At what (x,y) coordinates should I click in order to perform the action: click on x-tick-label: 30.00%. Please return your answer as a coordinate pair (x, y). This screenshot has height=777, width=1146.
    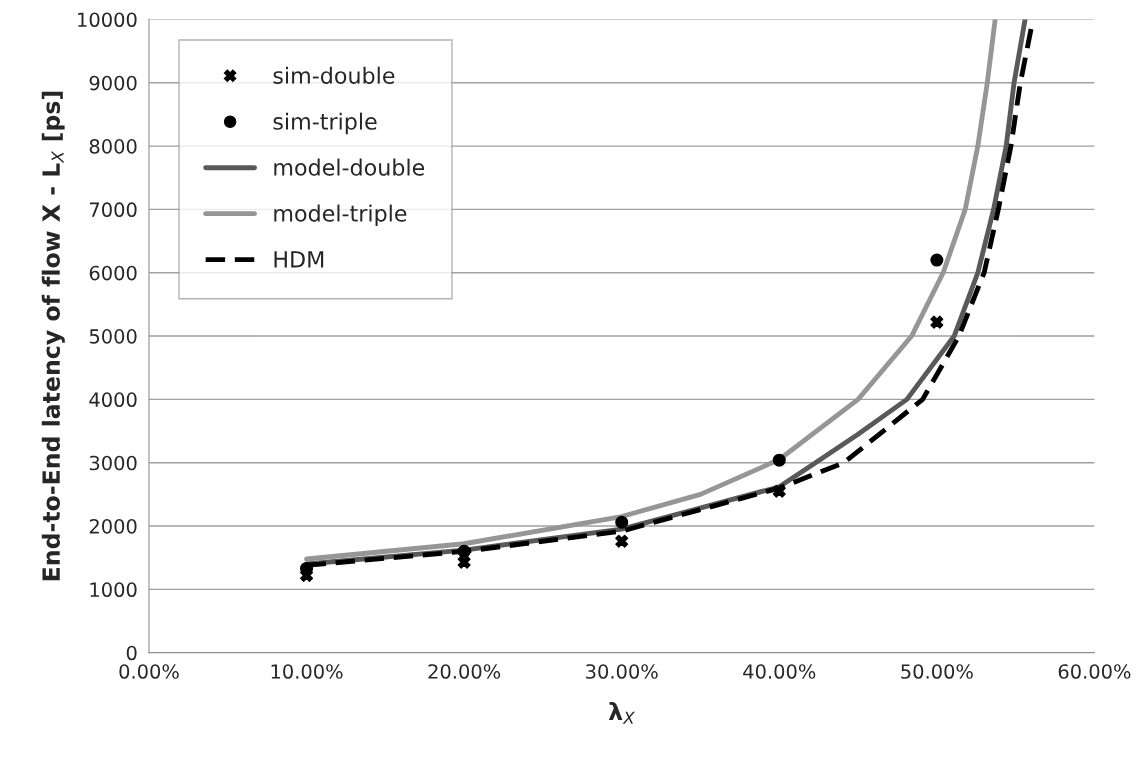
    Looking at the image, I should click on (622, 671).